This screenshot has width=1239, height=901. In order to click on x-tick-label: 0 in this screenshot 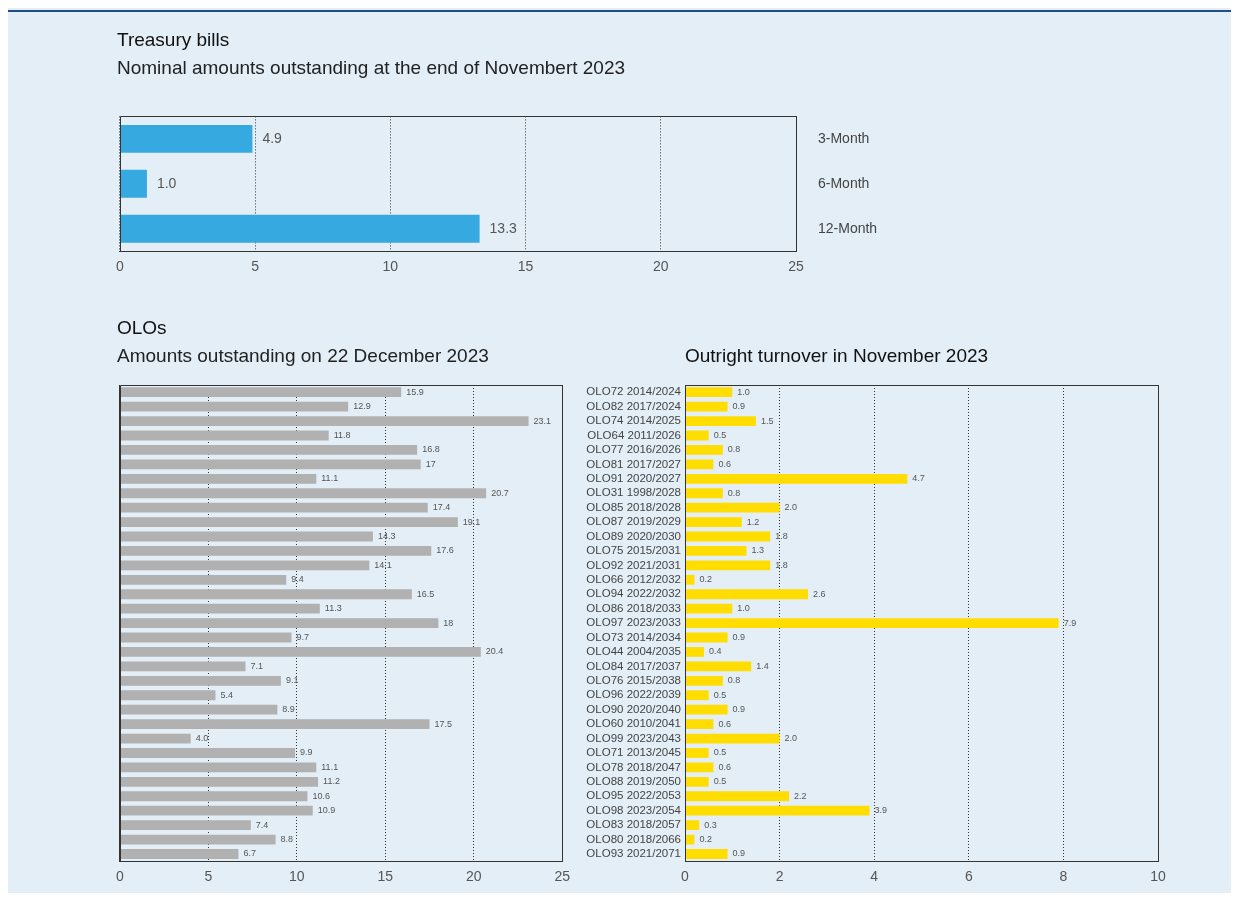, I will do `click(119, 876)`.